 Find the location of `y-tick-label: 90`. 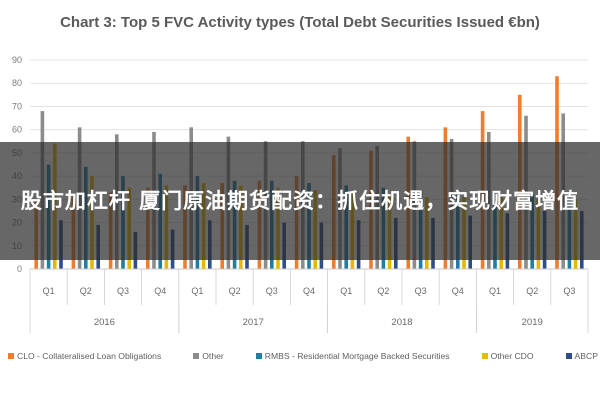

y-tick-label: 90 is located at coordinates (17, 60).